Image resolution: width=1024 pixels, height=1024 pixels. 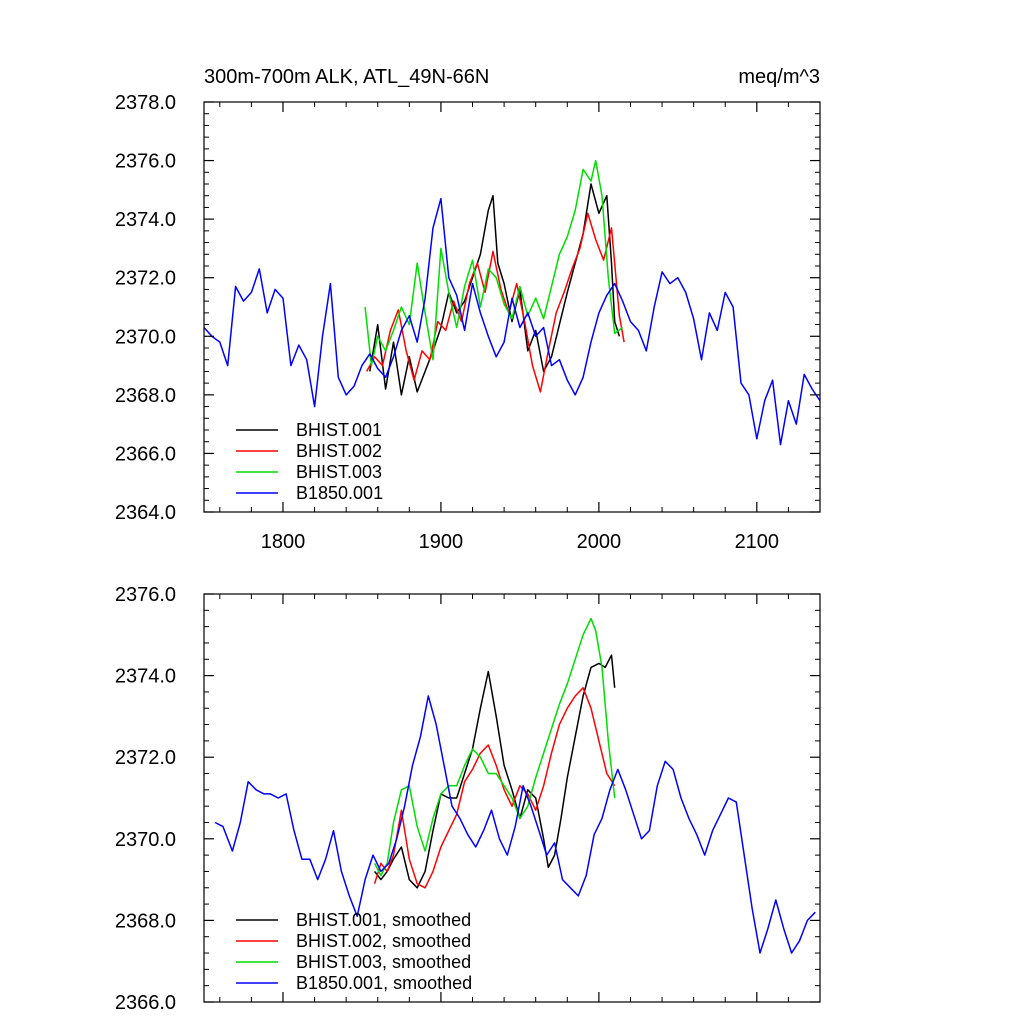 What do you see at coordinates (757, 542) in the screenshot?
I see `top-xtick-label: 2100` at bounding box center [757, 542].